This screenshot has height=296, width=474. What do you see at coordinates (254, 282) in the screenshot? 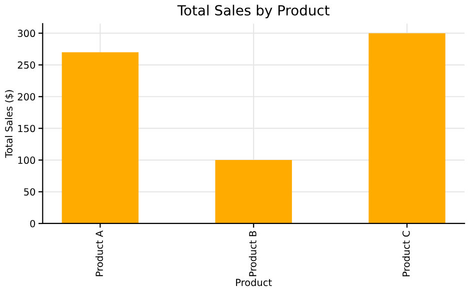
I see `x-axis-title: Product` at bounding box center [254, 282].